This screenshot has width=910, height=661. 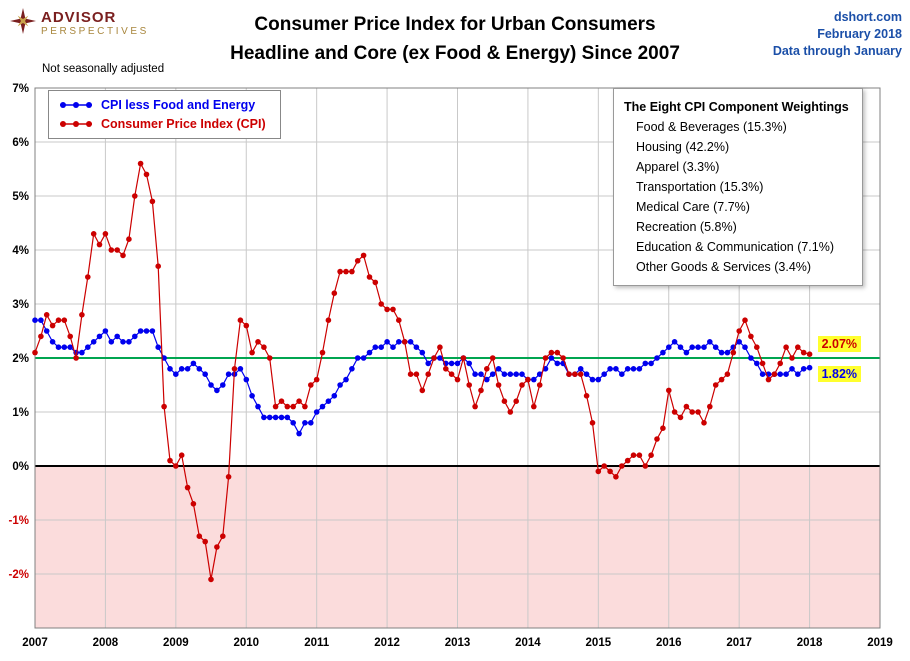 I want to click on y-axis-tick-label: 6%, so click(x=20, y=143).